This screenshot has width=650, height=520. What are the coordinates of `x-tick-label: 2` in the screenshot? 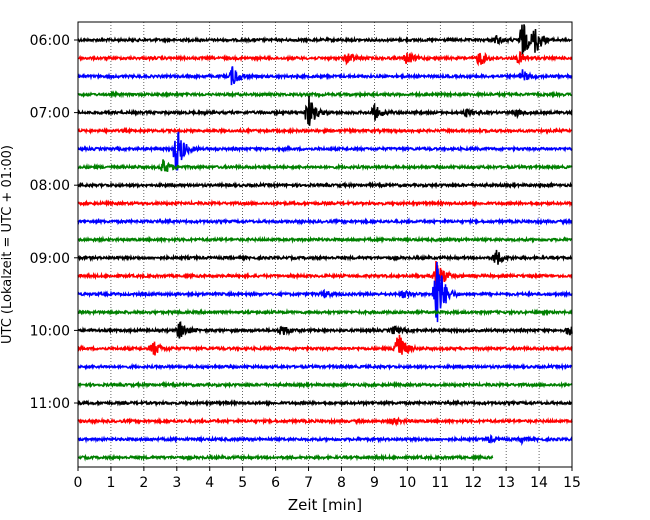 It's located at (143, 483).